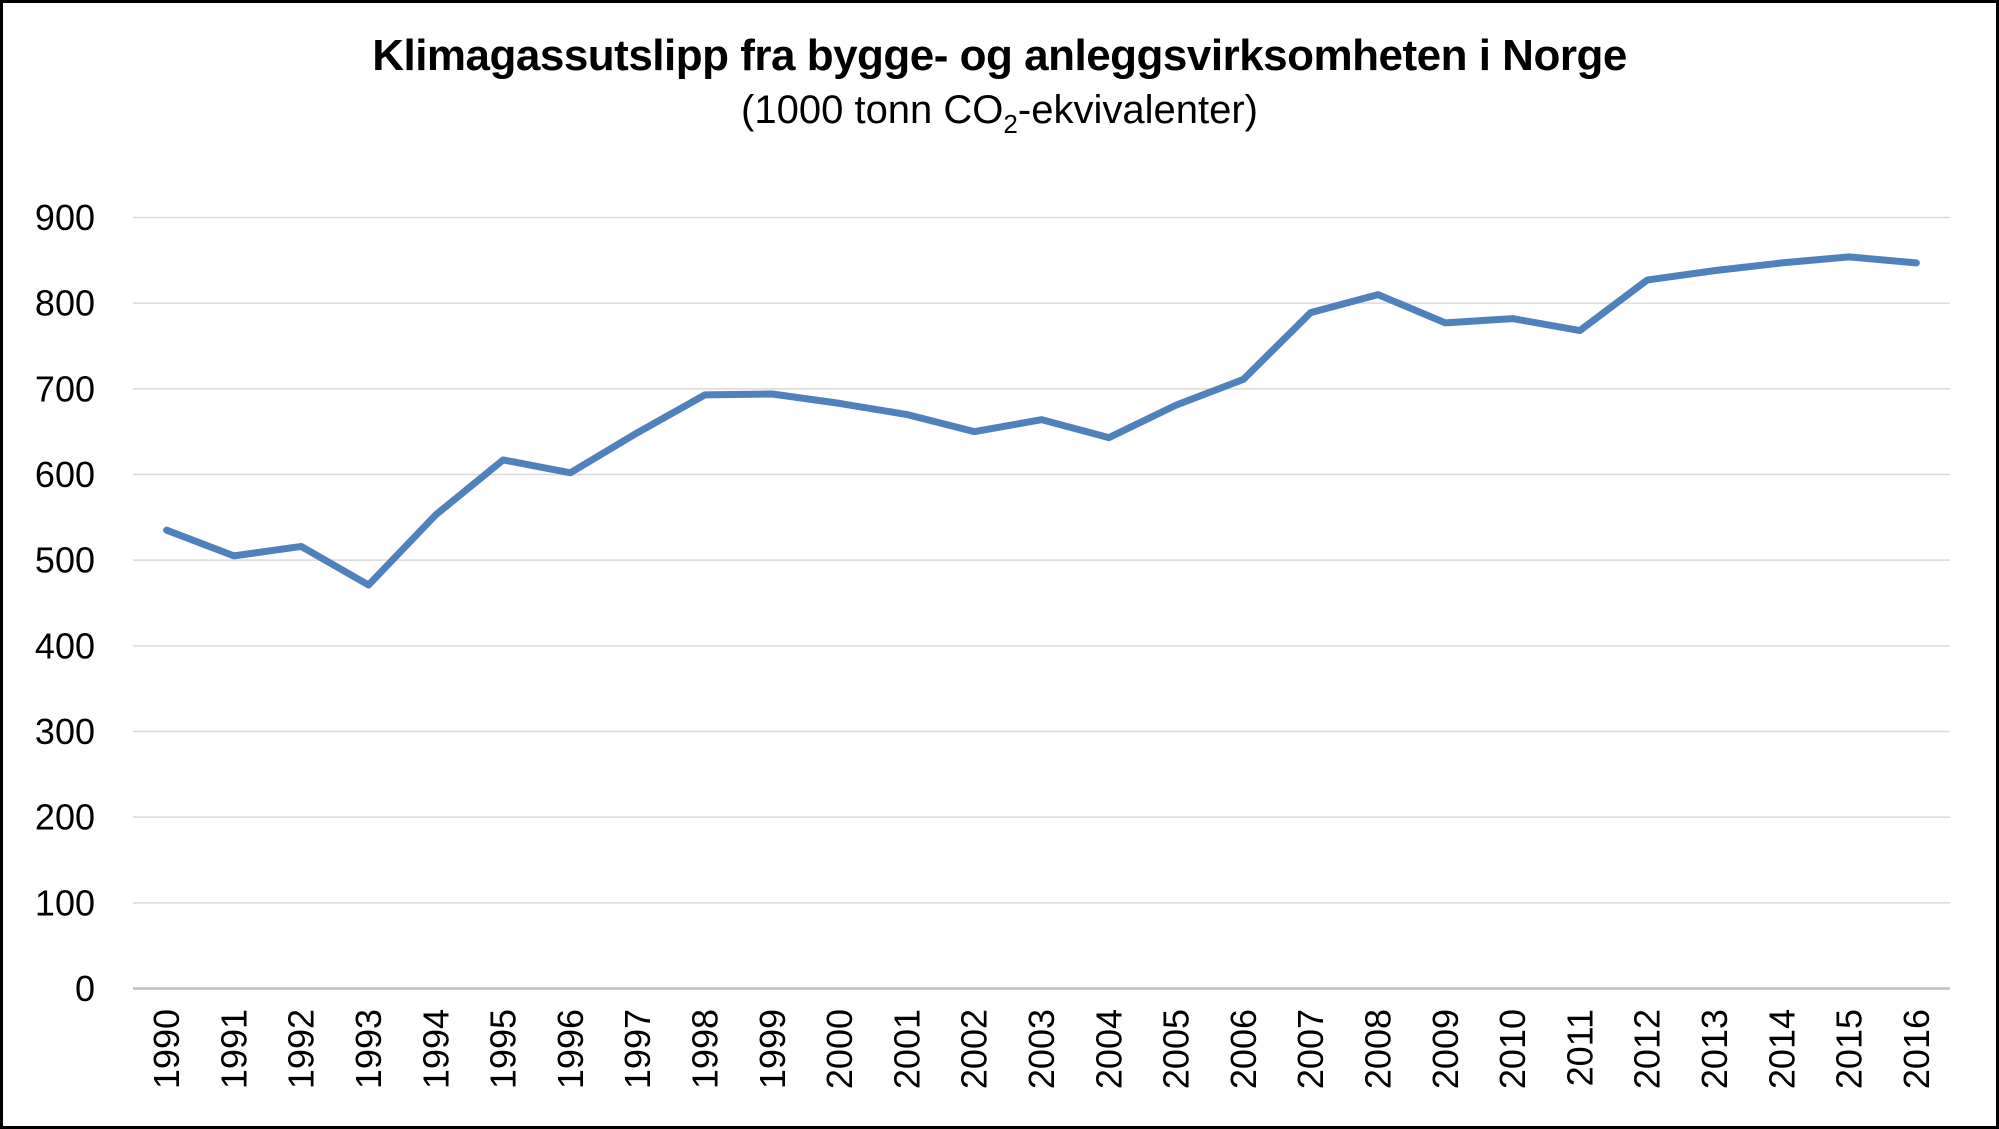 The width and height of the screenshot is (1999, 1129). What do you see at coordinates (85, 988) in the screenshot?
I see `y-axis-tick-label: 0` at bounding box center [85, 988].